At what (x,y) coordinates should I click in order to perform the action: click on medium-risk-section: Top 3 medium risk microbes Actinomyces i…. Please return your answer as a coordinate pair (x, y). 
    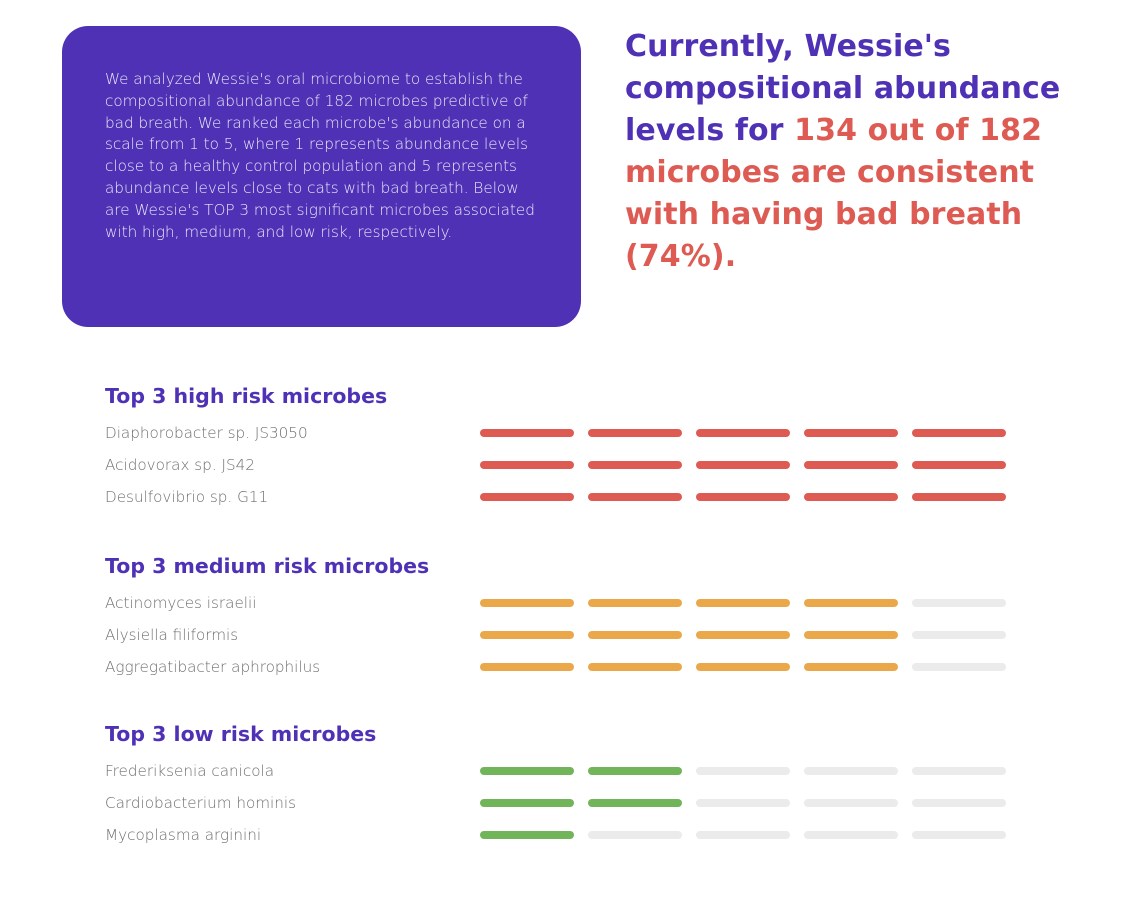
    Looking at the image, I should click on (565, 620).